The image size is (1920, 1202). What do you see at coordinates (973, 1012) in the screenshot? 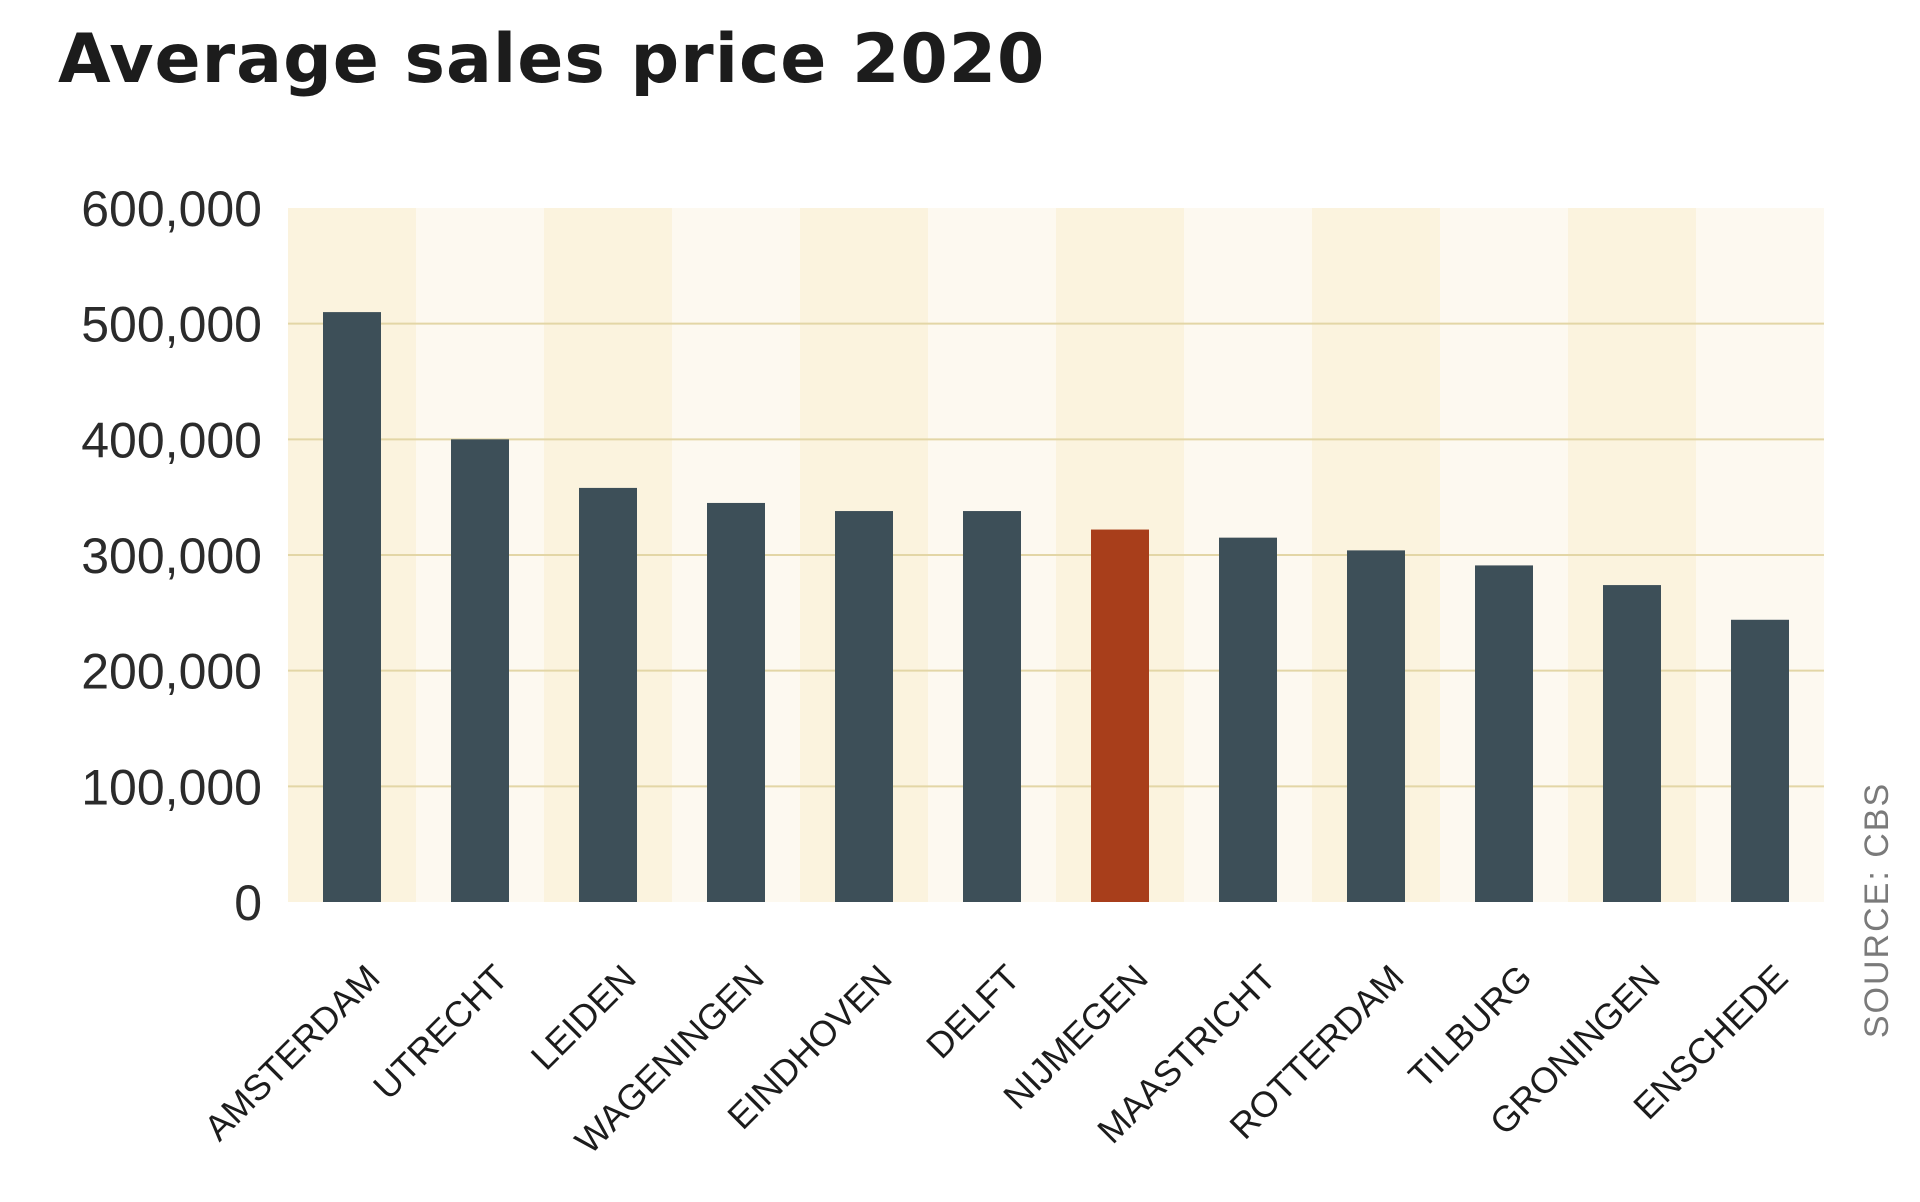
I see `x-tick-label: DELFT` at bounding box center [973, 1012].